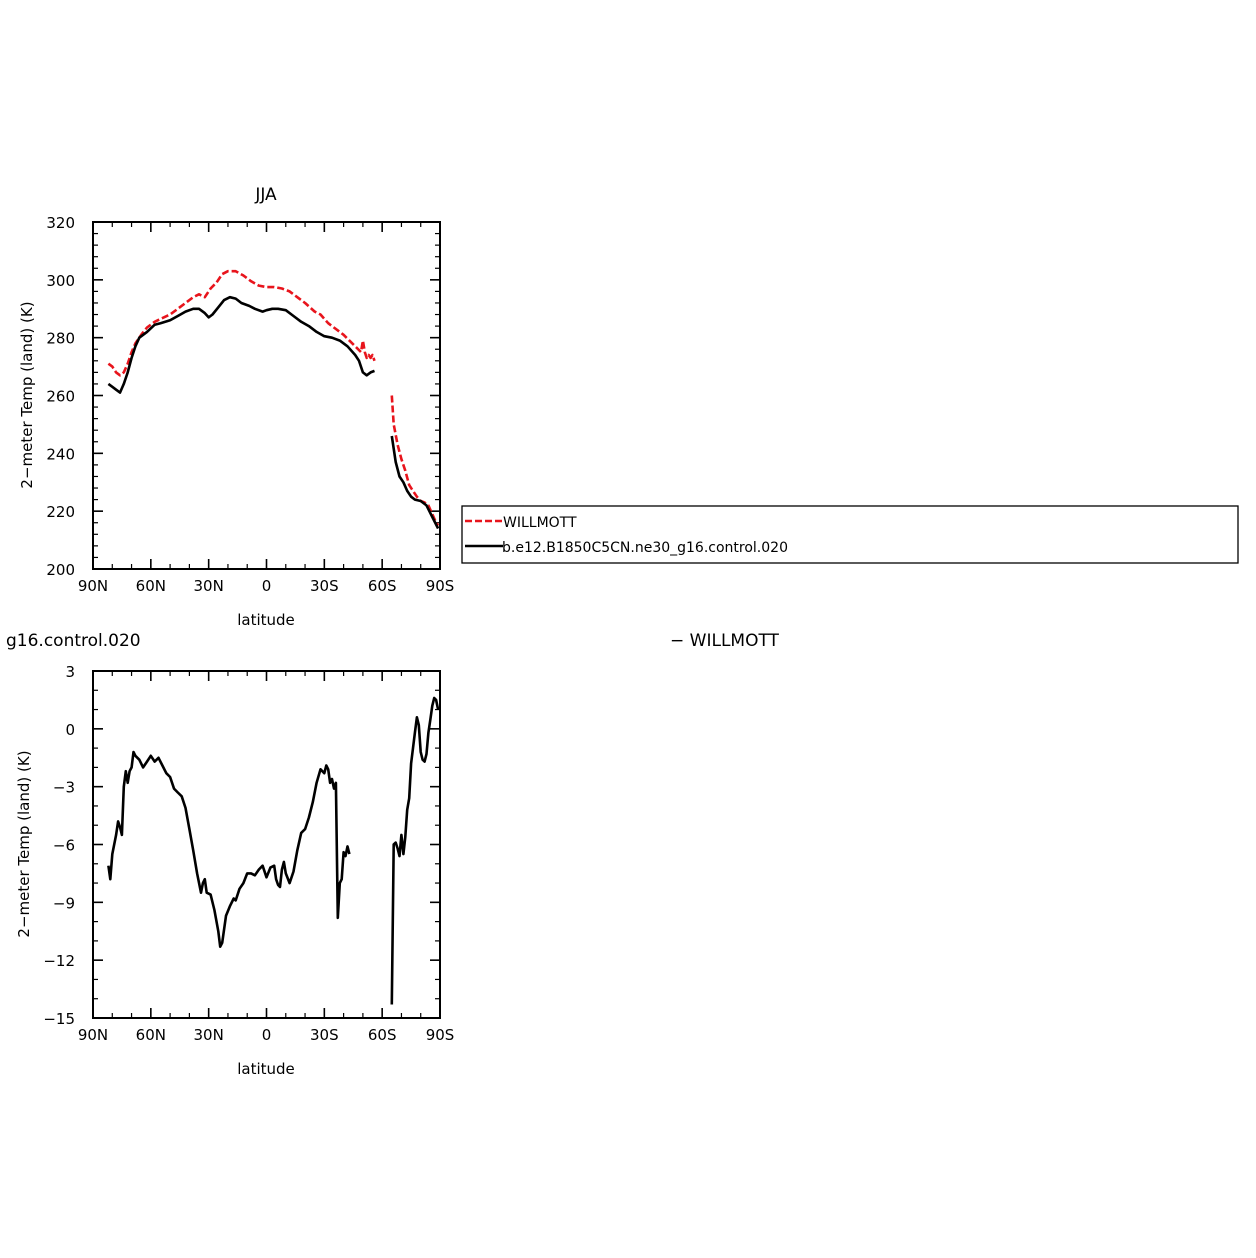  What do you see at coordinates (24, 843) in the screenshot?
I see `panel-bottom-y-axis-label: 2−meter Temp (land) (K)` at bounding box center [24, 843].